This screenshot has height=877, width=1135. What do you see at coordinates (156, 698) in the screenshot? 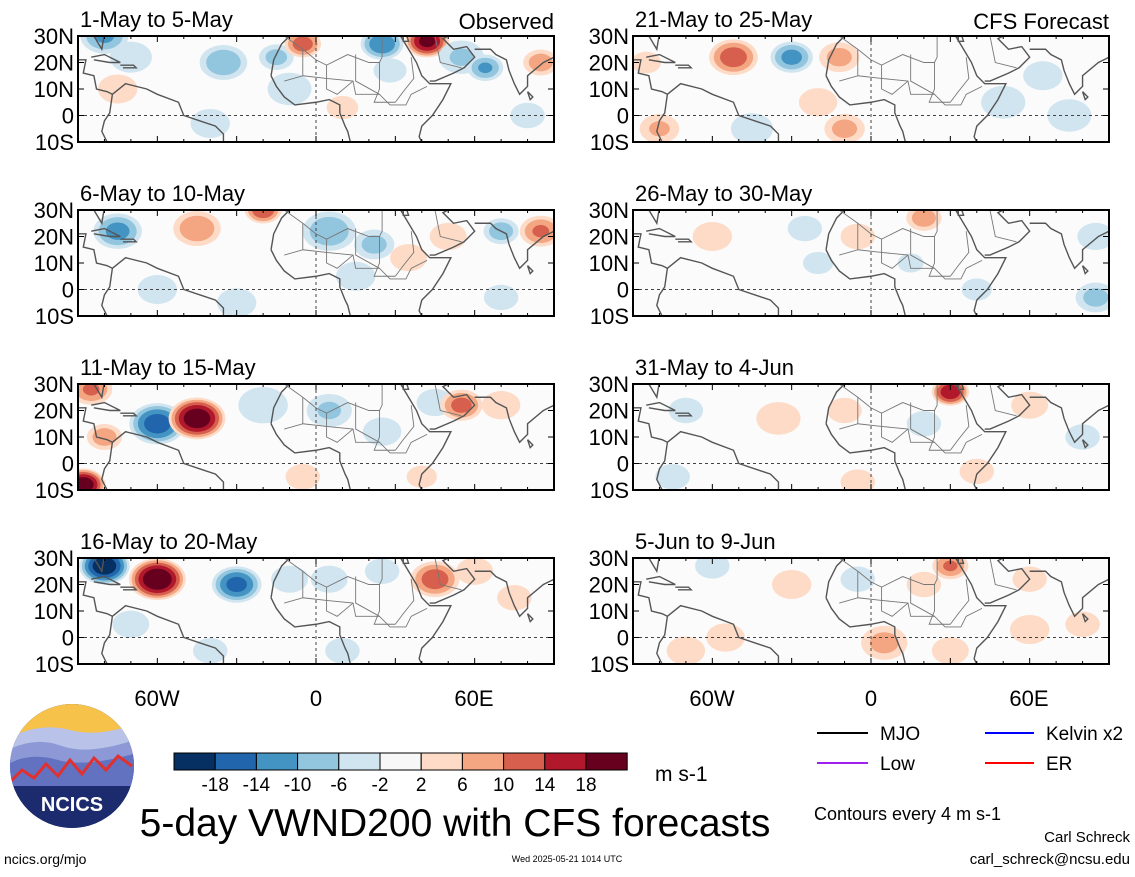
I see `x-tick-label: 60W` at bounding box center [156, 698].